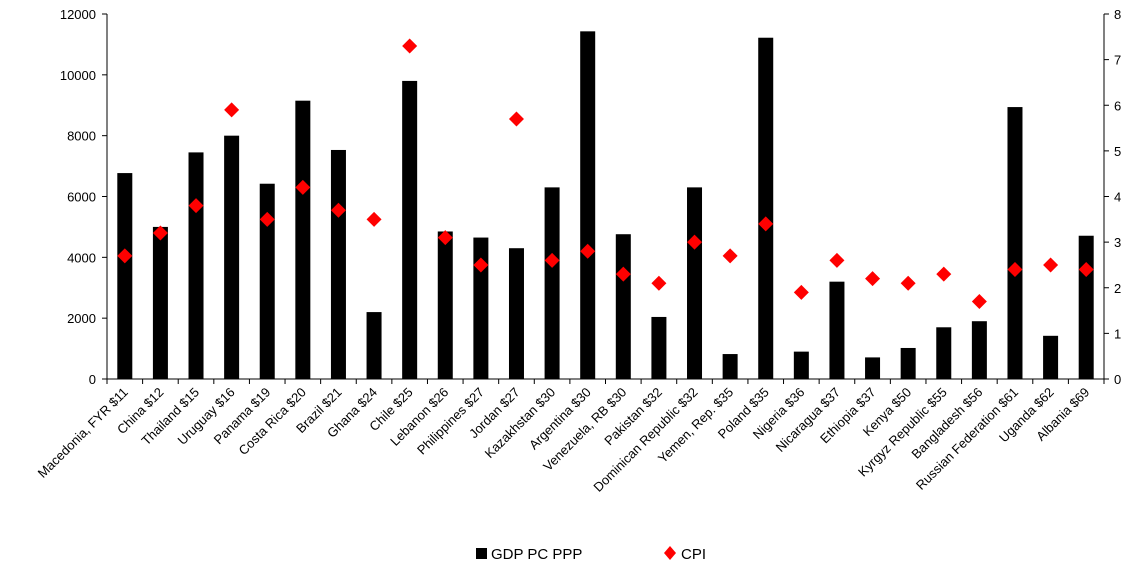 The height and width of the screenshot is (571, 1121). I want to click on left-tick-label: 6000, so click(81, 197).